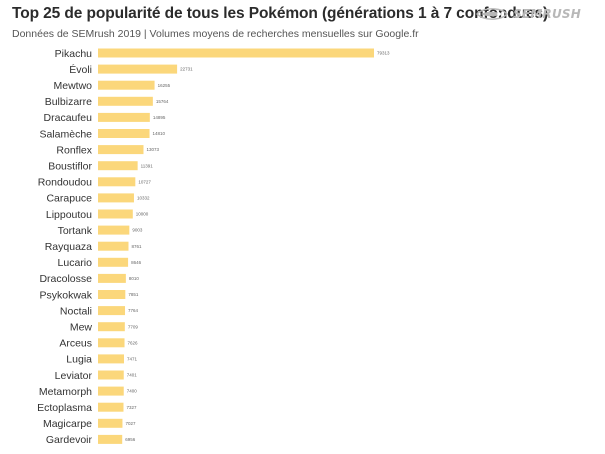  What do you see at coordinates (69, 215) in the screenshot?
I see `category-label: Lippoutou` at bounding box center [69, 215].